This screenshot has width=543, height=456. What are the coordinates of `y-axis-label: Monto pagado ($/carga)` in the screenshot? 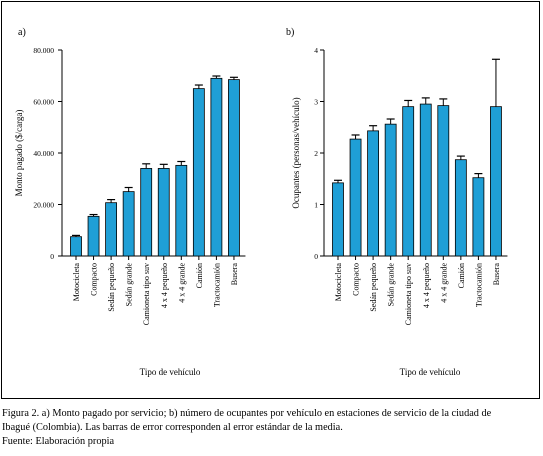 It's located at (19, 153).